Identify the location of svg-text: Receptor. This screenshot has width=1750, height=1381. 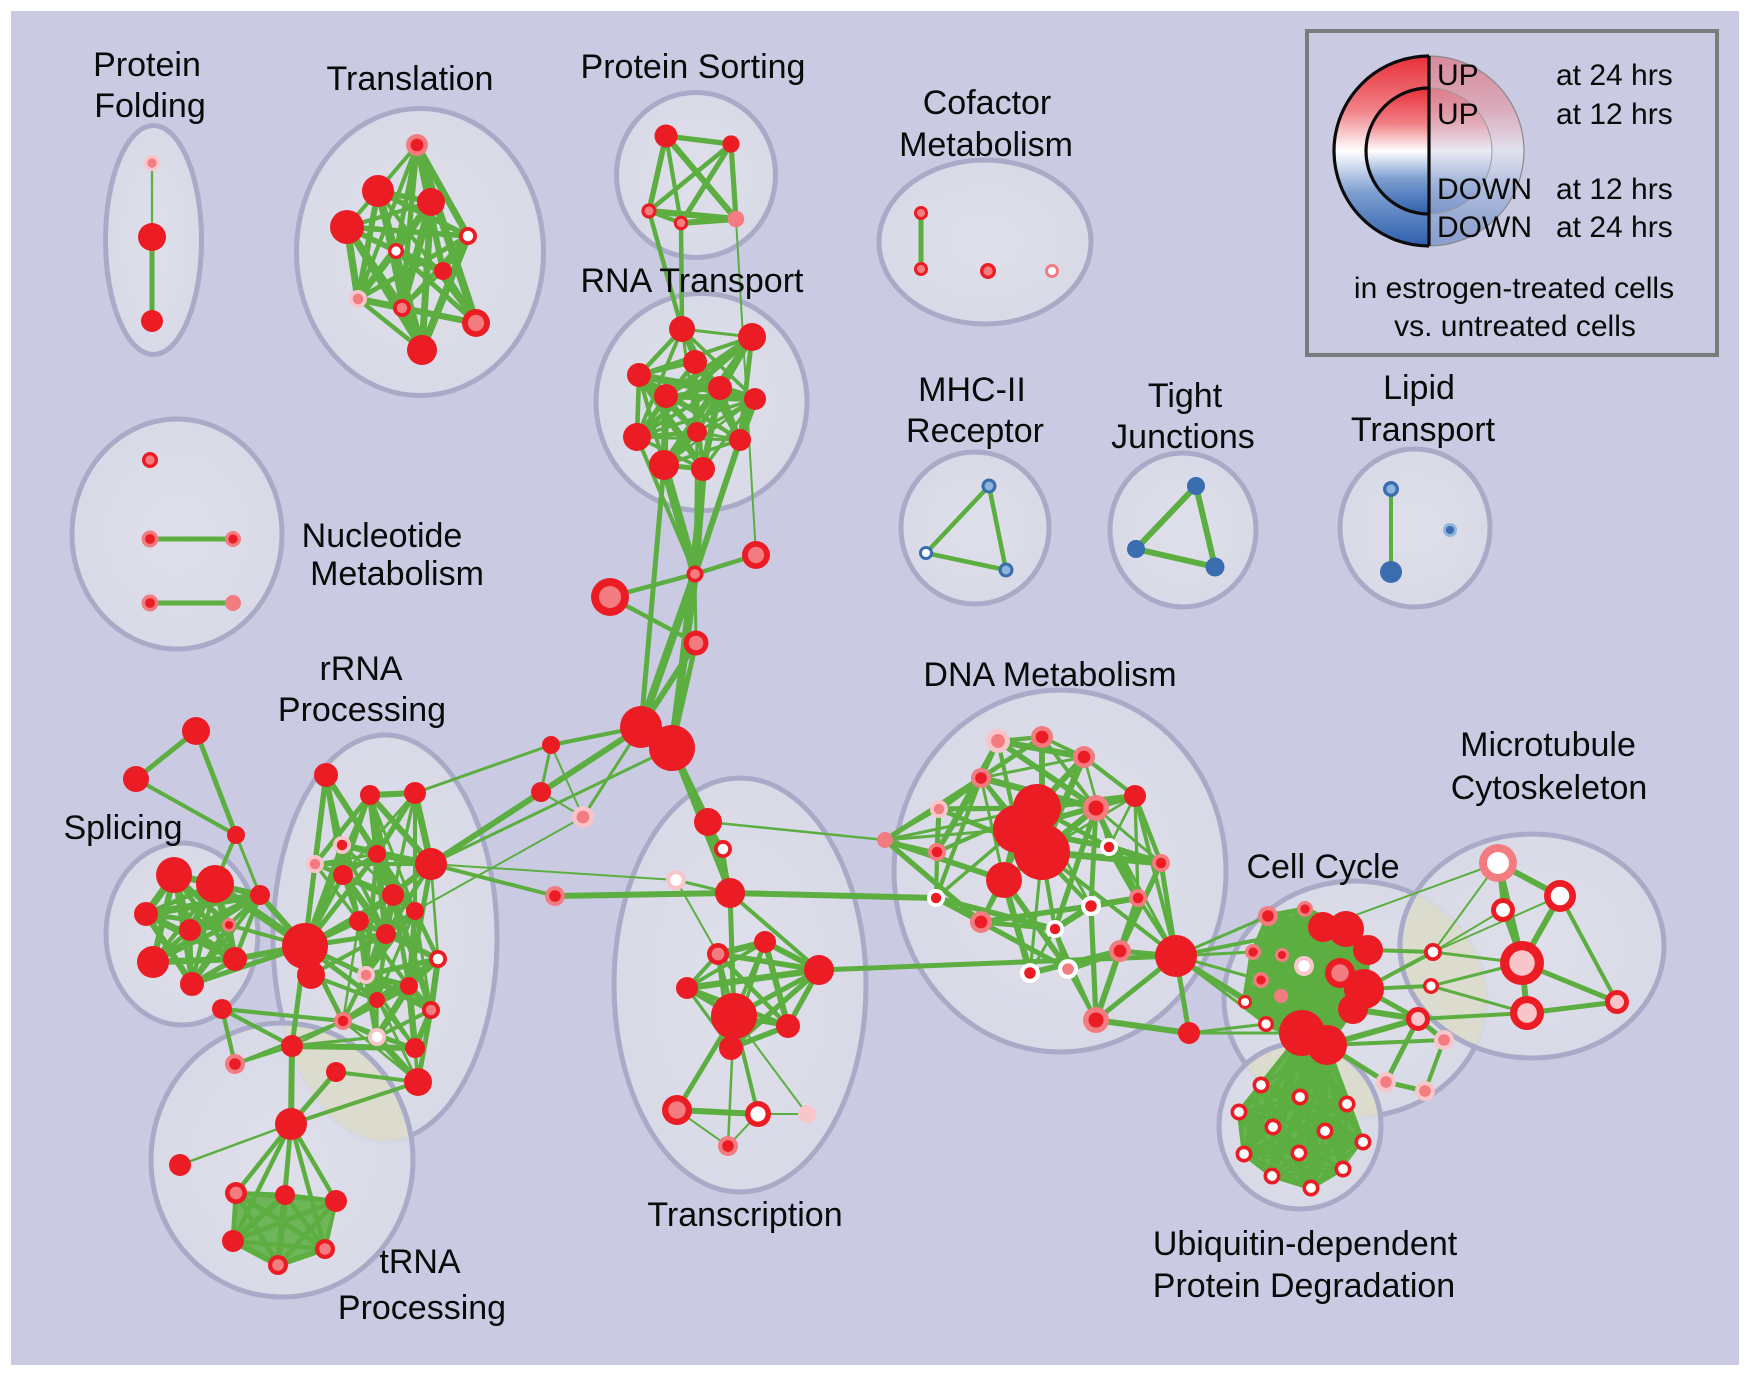
(975, 431).